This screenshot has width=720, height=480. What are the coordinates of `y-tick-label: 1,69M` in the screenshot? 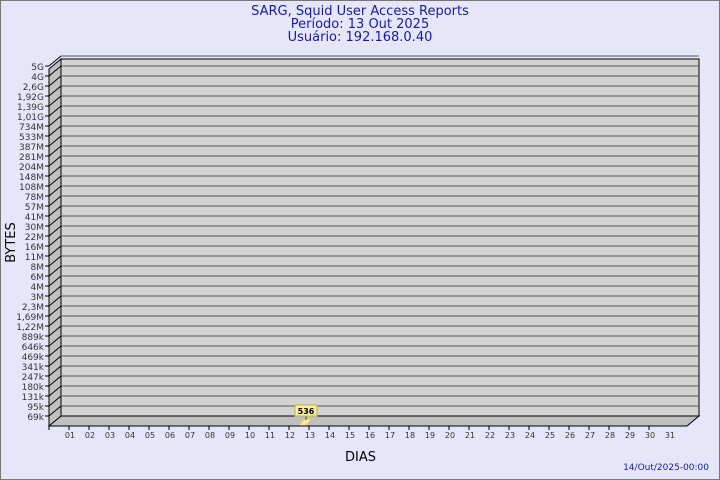 It's located at (30, 318).